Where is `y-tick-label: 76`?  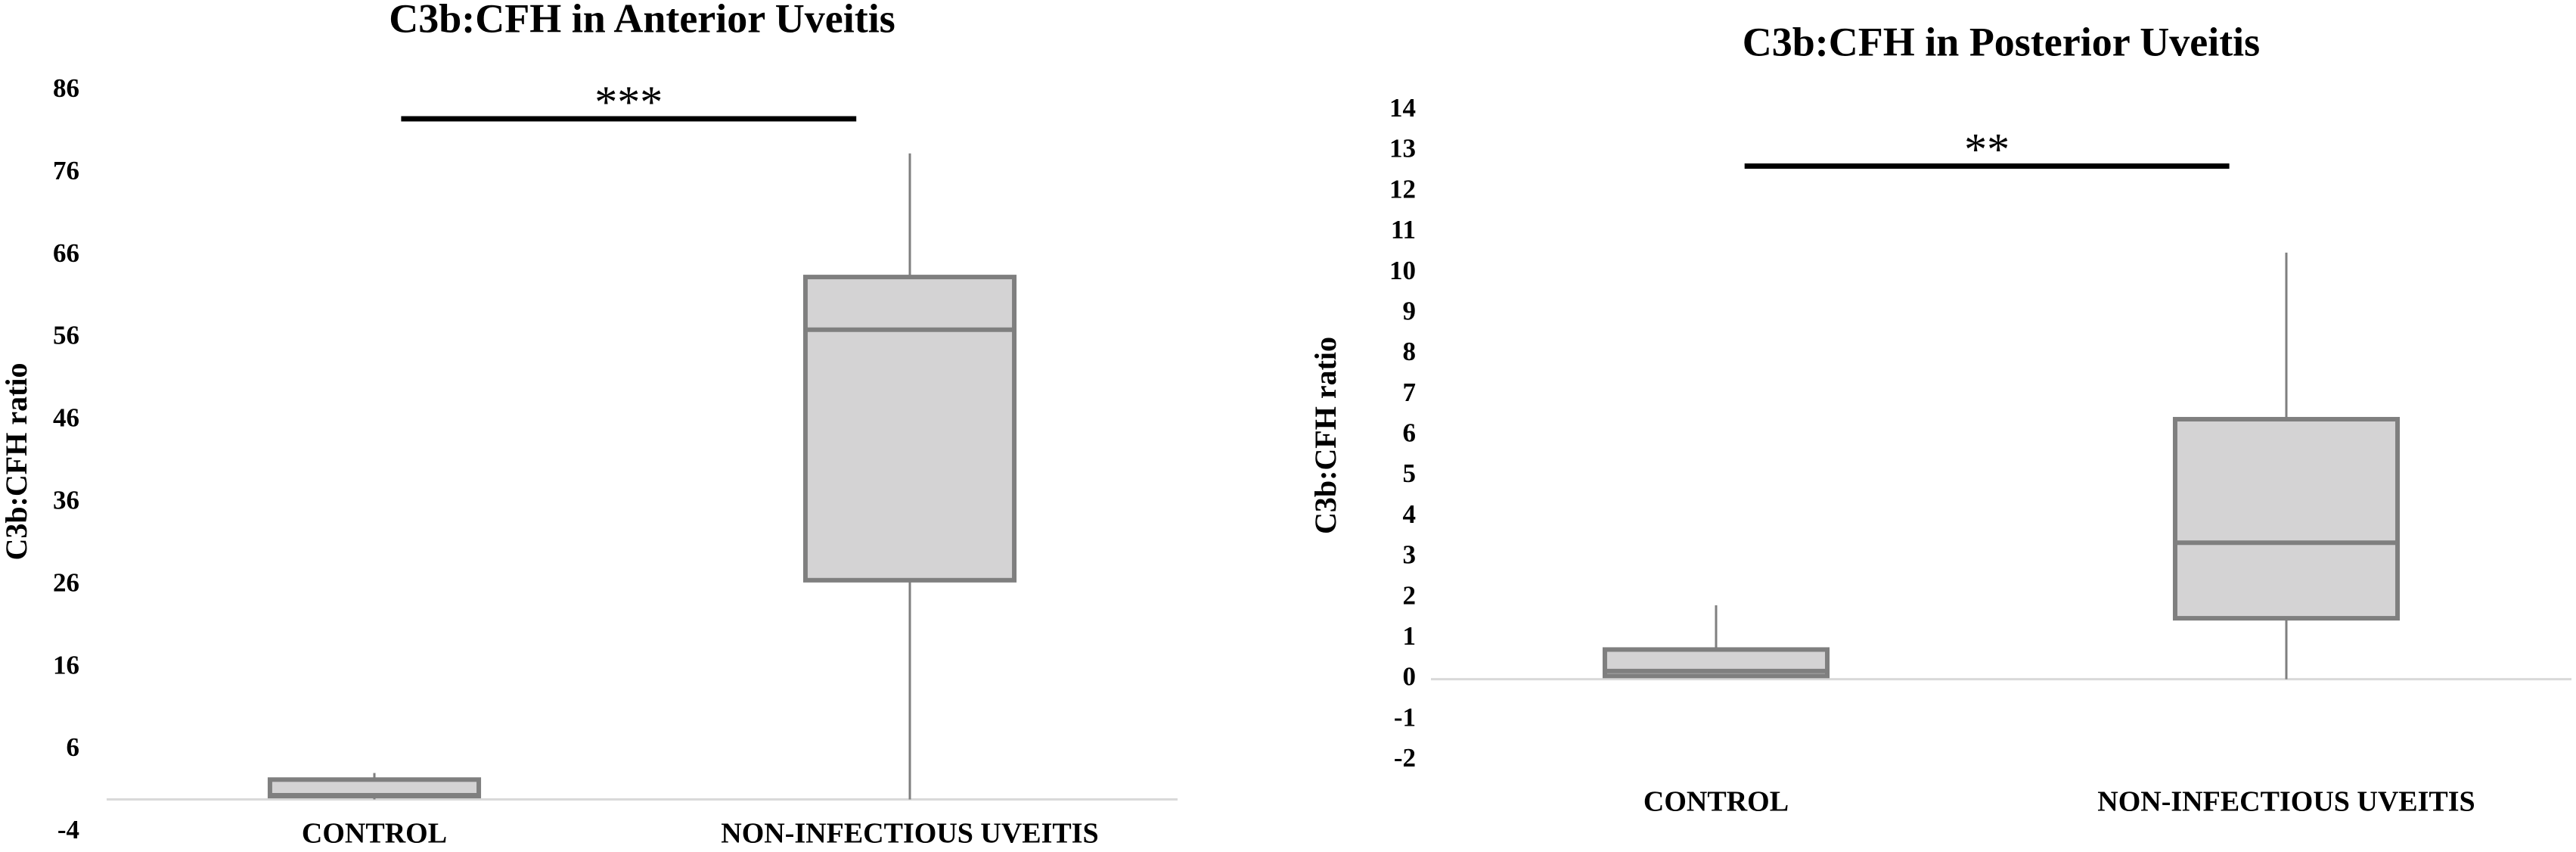
y-tick-label: 76 is located at coordinates (66, 170).